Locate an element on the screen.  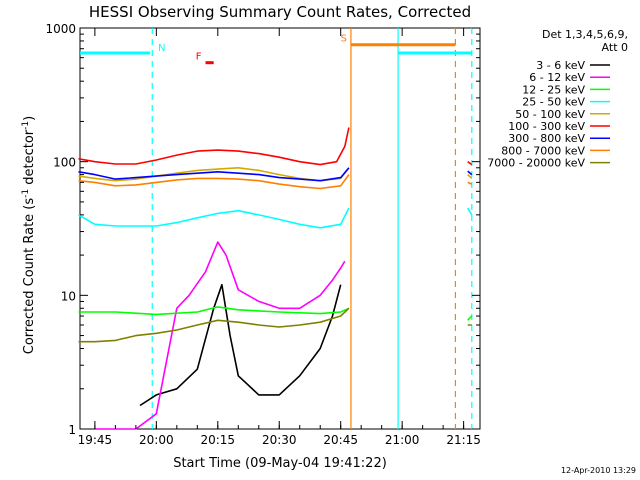
y-axis-label-main: Corrected Count Rate (s is located at coordinates (29, 276).